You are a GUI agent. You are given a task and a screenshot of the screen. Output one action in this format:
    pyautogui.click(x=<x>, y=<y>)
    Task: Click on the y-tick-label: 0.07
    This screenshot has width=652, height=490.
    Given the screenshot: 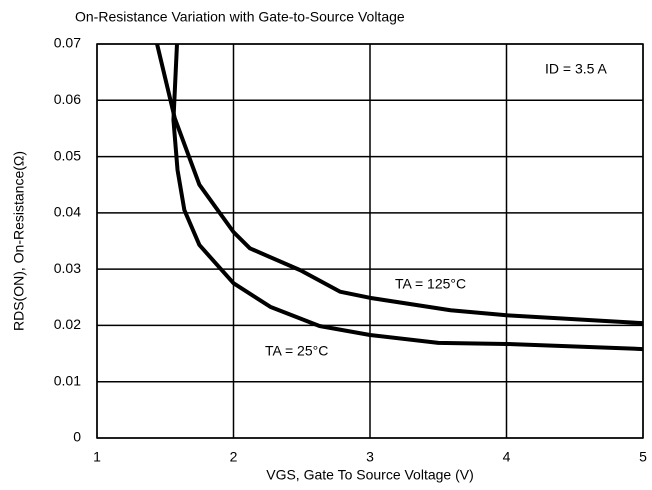 What is the action you would take?
    pyautogui.click(x=67, y=43)
    